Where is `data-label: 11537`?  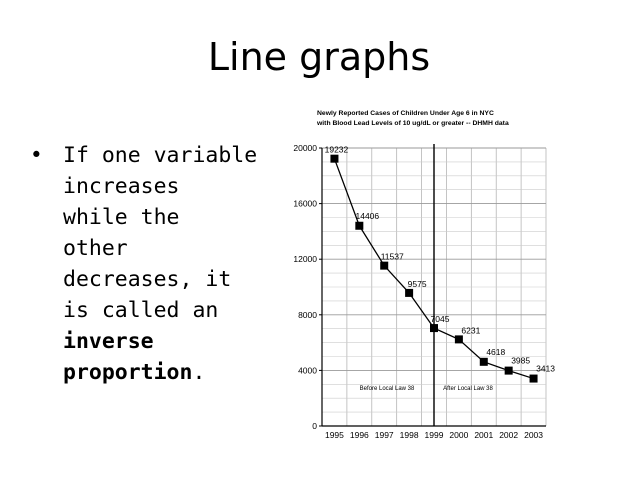
data-label: 11537 is located at coordinates (392, 257).